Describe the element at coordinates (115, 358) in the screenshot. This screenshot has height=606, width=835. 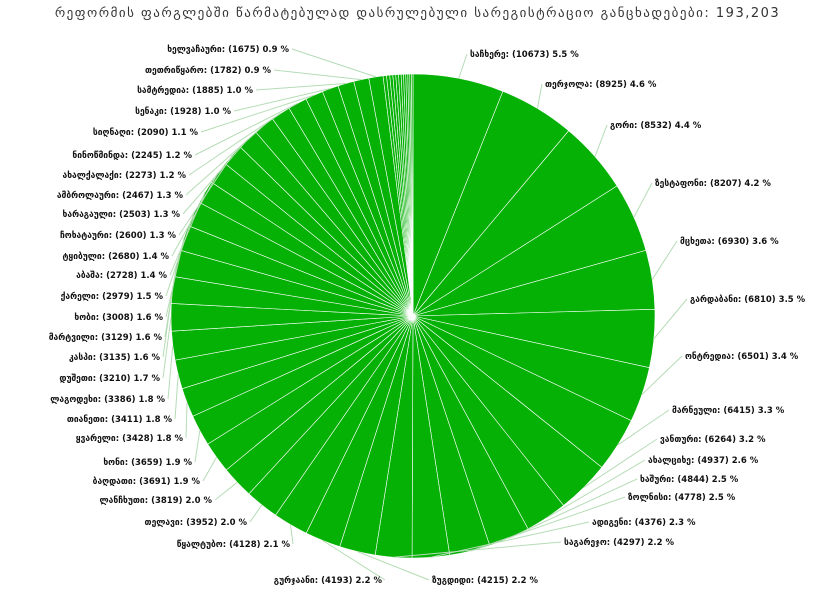
I see `slice-label: კასპი: (3135) 1.6 %` at that location.